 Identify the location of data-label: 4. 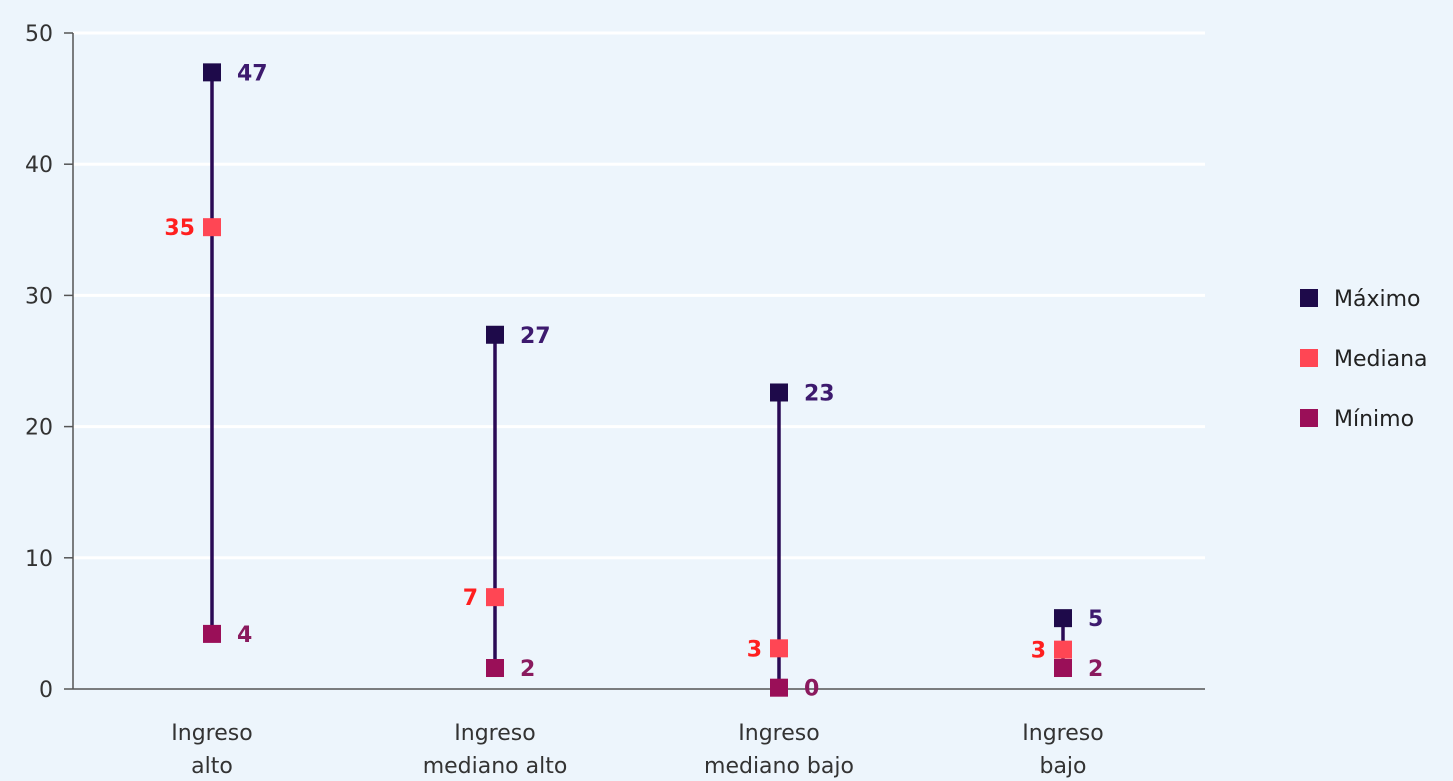
(244, 635).